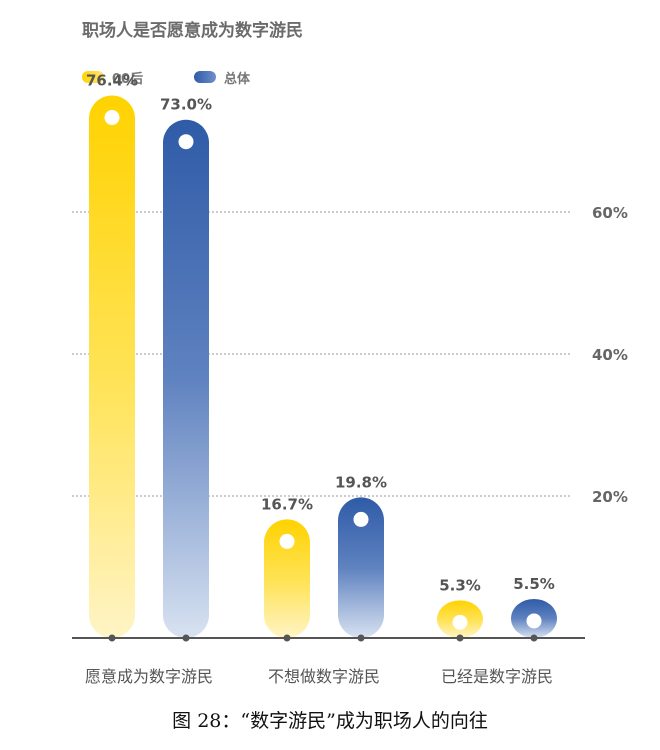 The height and width of the screenshot is (750, 660). I want to click on legend-label: 总体, so click(237, 79).